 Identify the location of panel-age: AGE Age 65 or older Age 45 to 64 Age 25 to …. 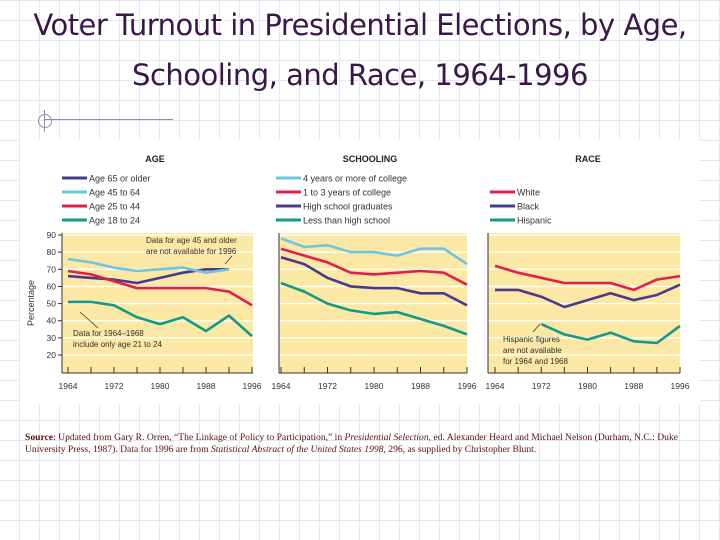
(144, 272).